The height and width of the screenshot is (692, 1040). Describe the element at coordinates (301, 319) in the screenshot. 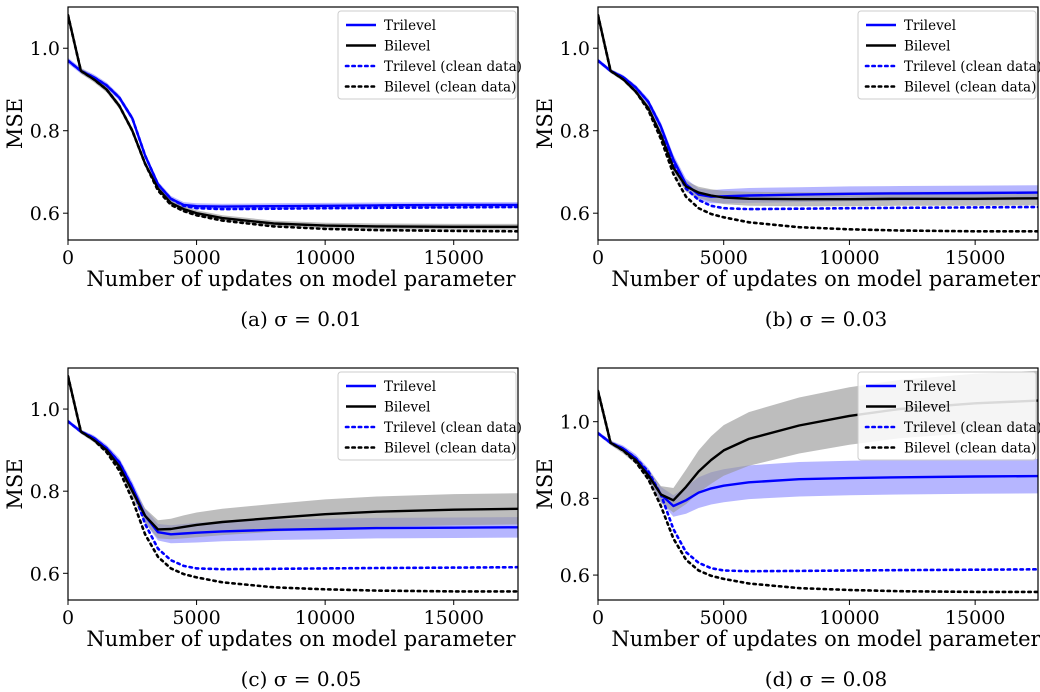

I see `panel-caption: (a) σ = 0.01` at that location.